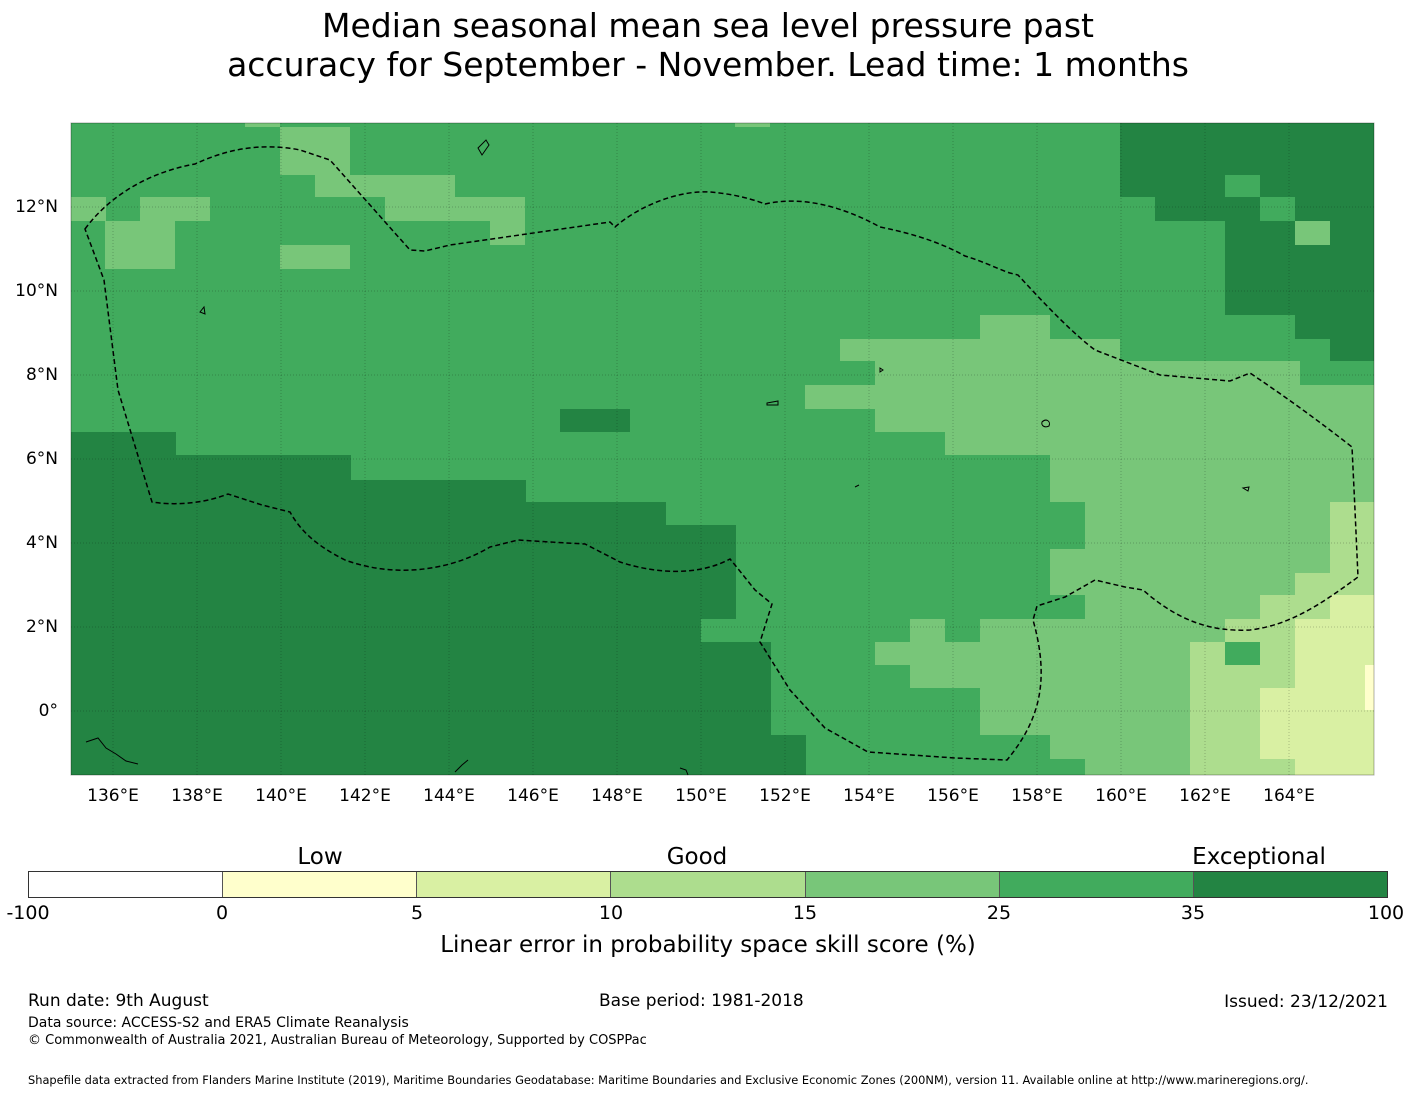 This screenshot has width=1416, height=1095. I want to click on lon-tick: 146°E, so click(533, 796).